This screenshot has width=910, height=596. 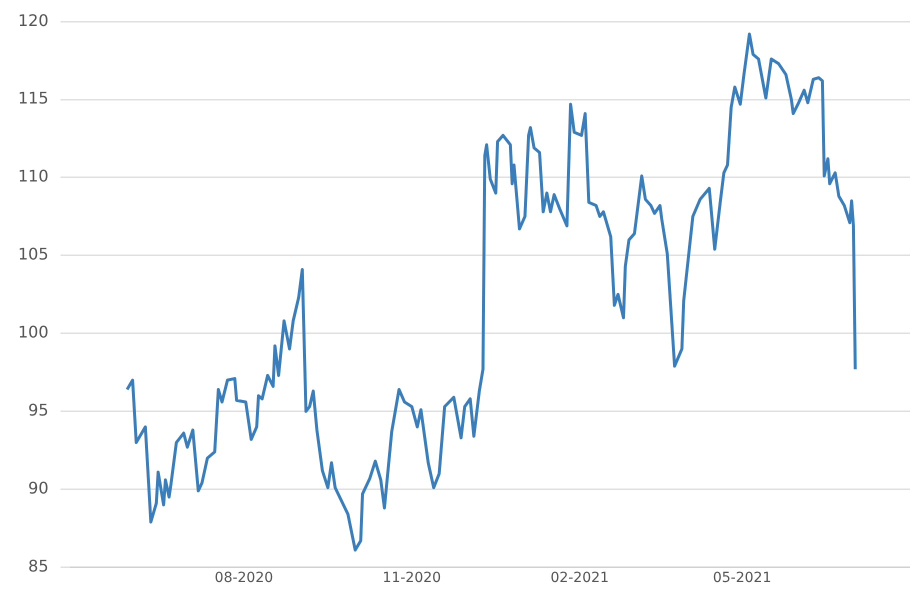 I want to click on y-tick-label: 110, so click(x=33, y=176).